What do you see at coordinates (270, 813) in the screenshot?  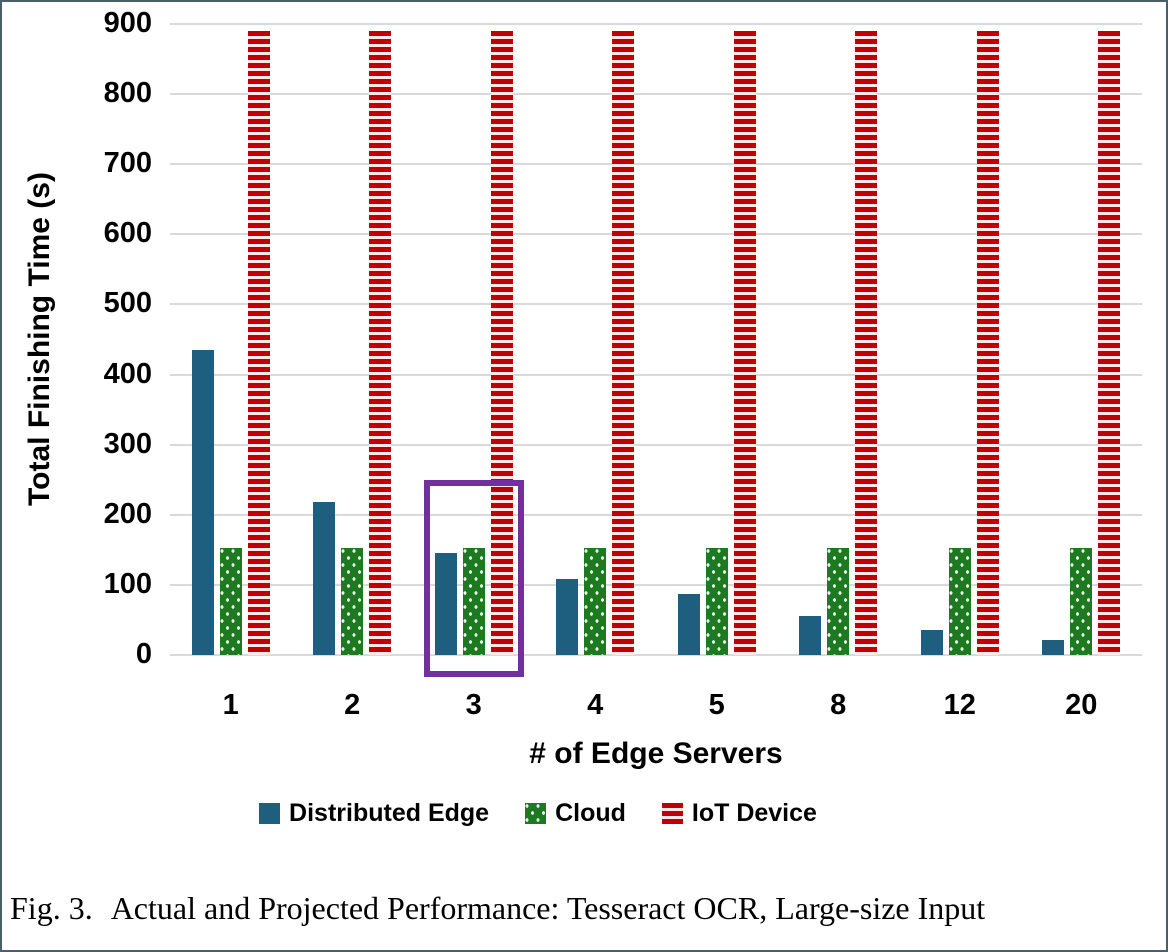 I see `legend-swatch-distributed-edge-icon` at bounding box center [270, 813].